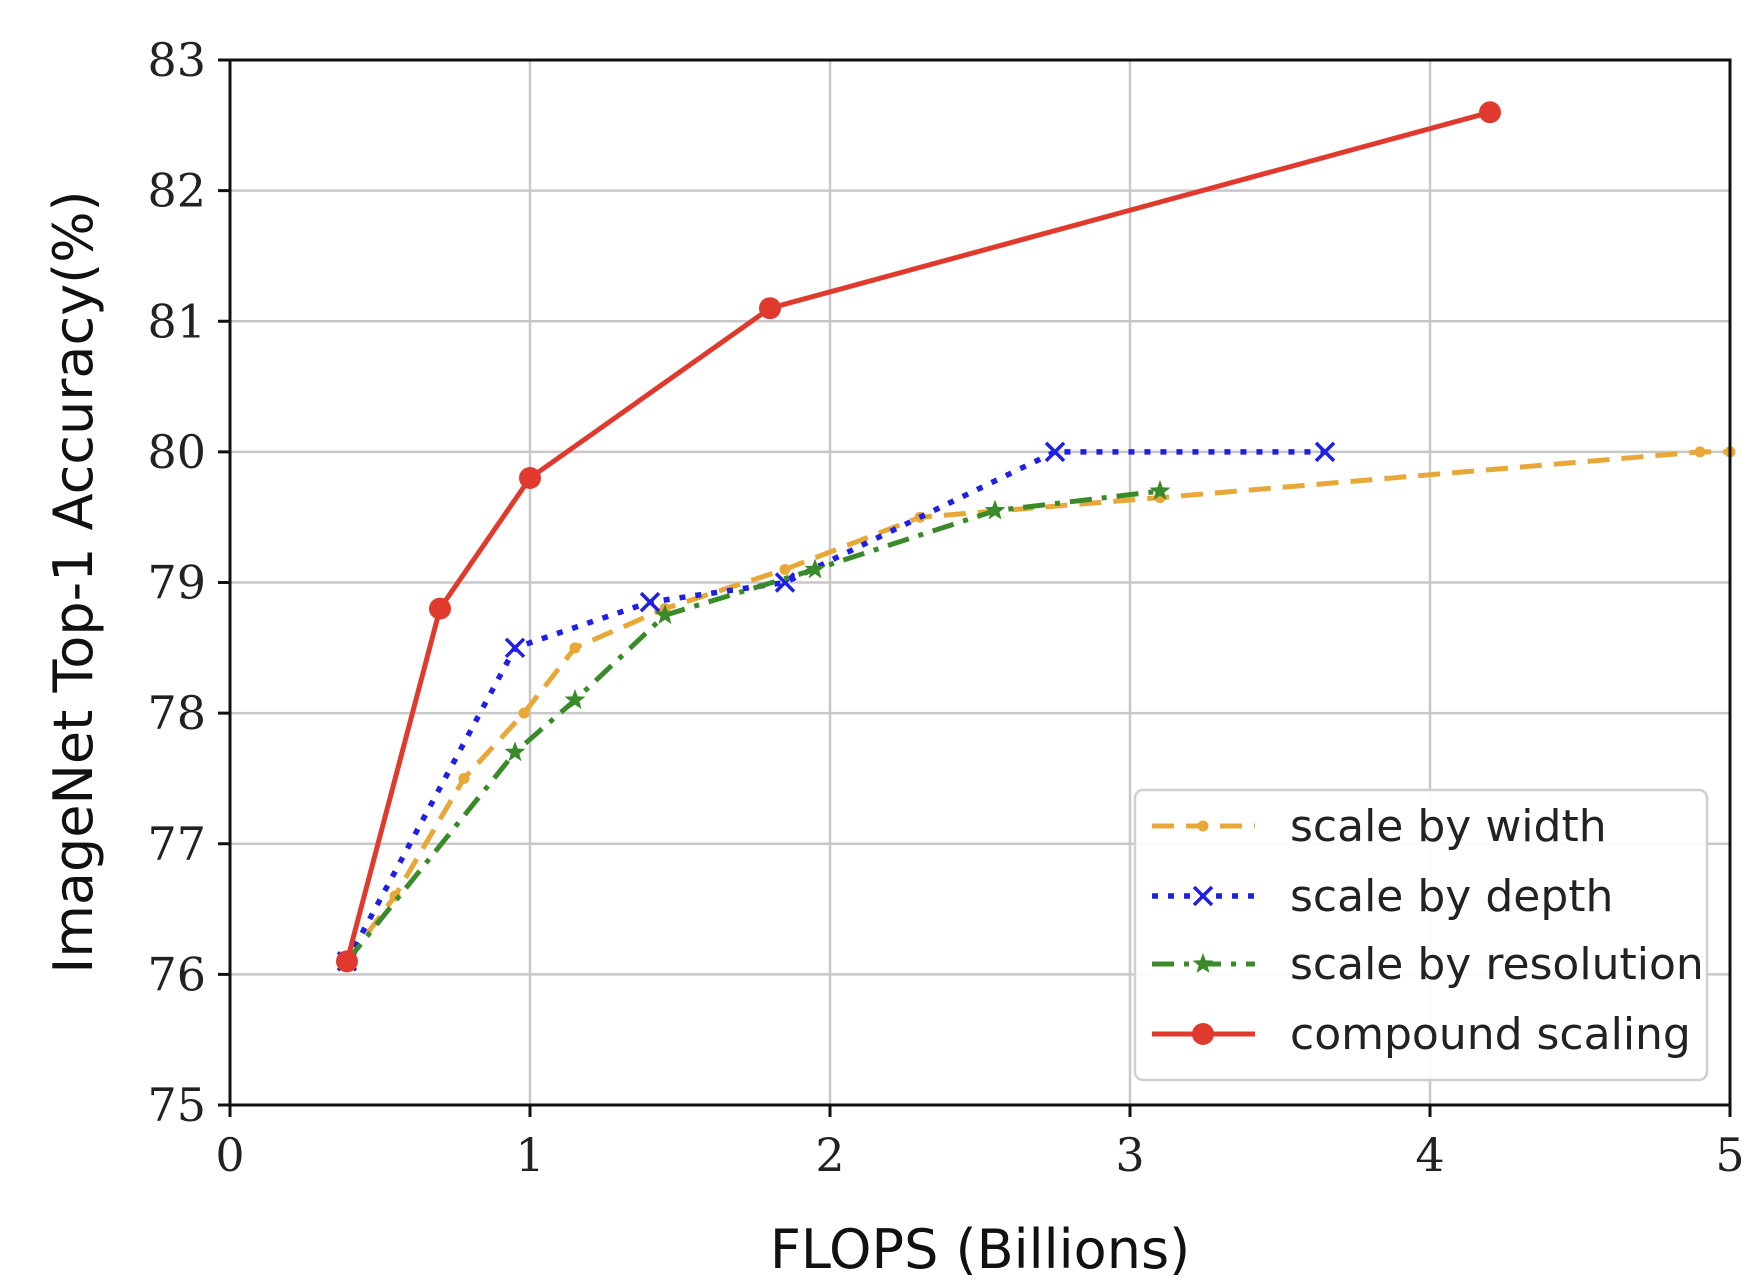  Describe the element at coordinates (1451, 896) in the screenshot. I see `legend-label-depth: scale by depth` at that location.